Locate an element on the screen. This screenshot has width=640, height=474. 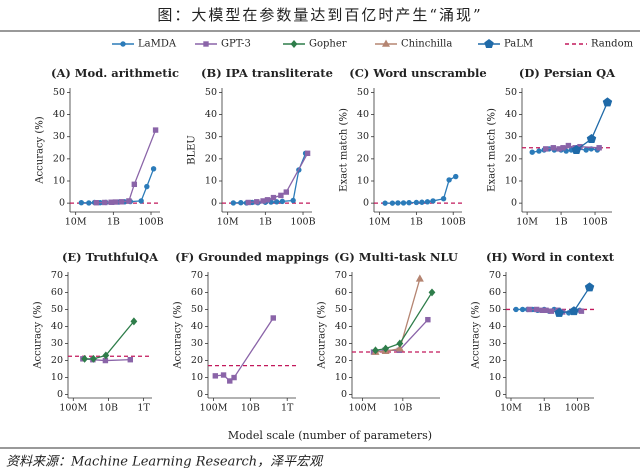
source: 资料来源：Machine Learning Research，泽平宏观 is located at coordinates (165, 462).